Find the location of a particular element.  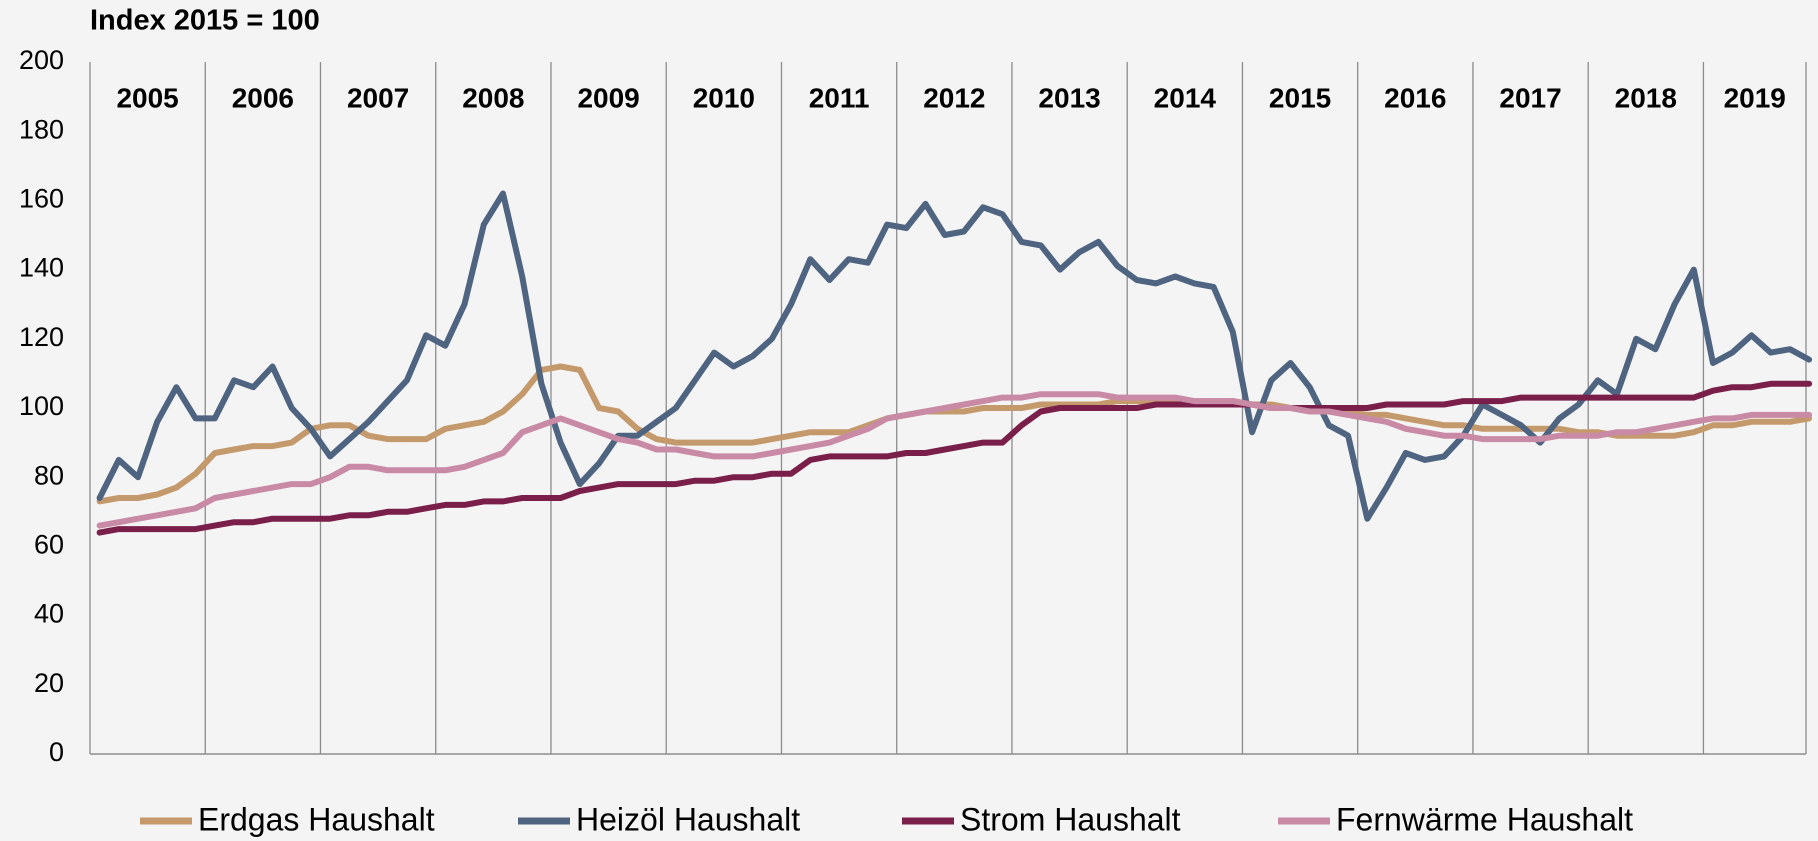

year-label: 2005 is located at coordinates (147, 97).